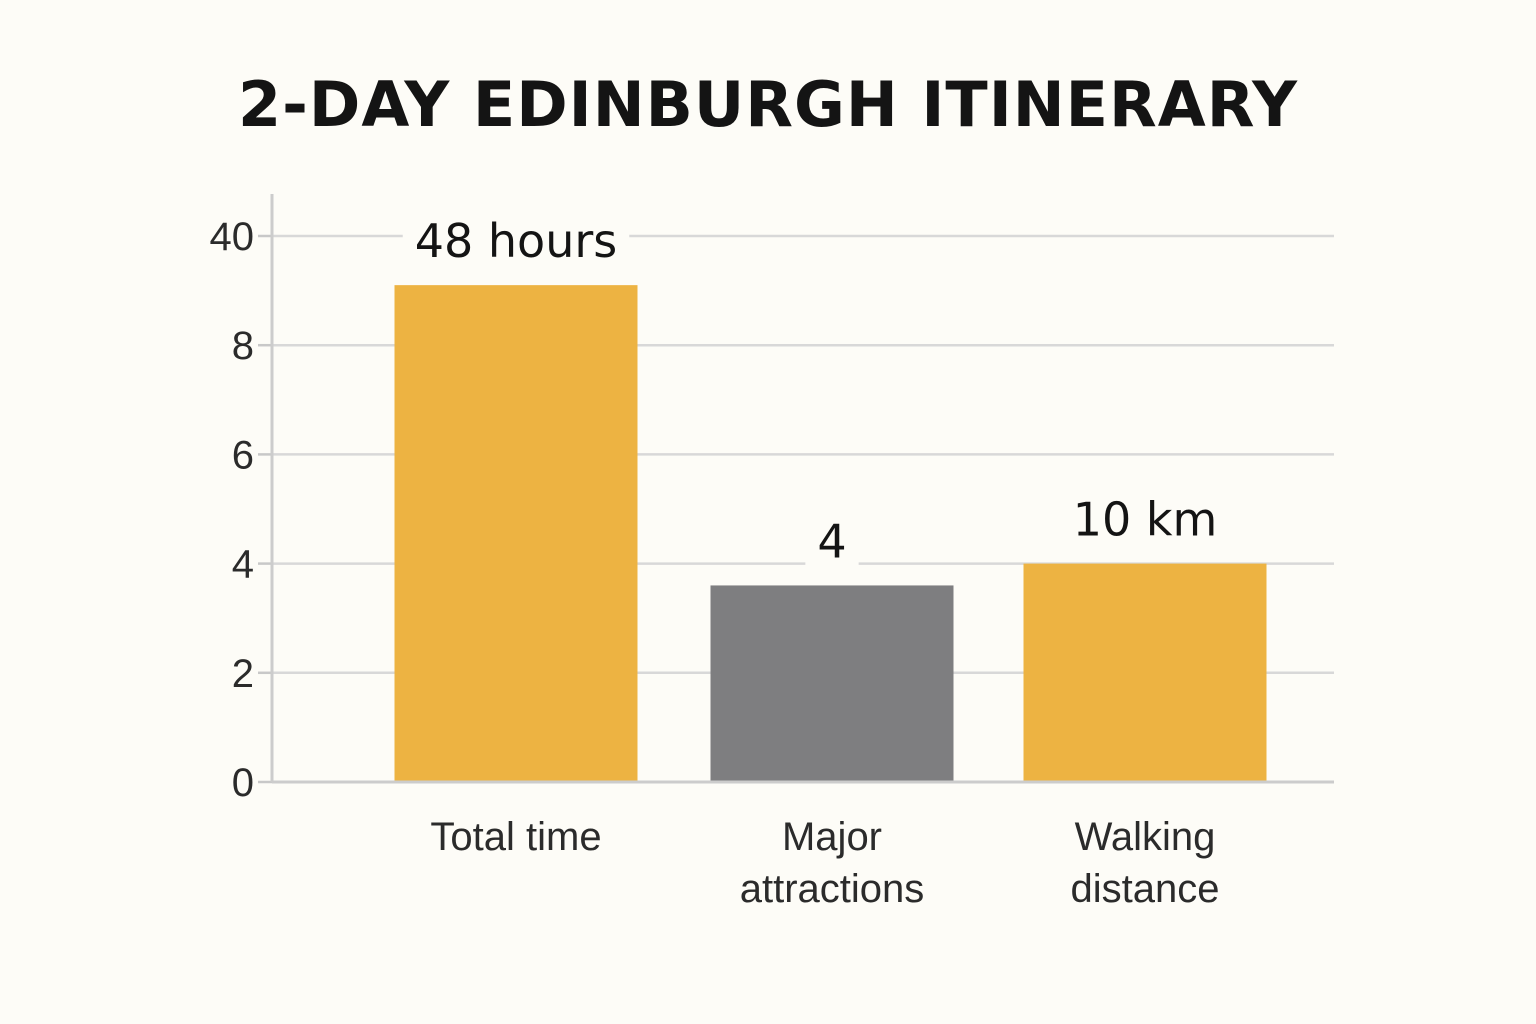 The width and height of the screenshot is (1536, 1024). Describe the element at coordinates (1145, 889) in the screenshot. I see `x-tick-label: distance` at that location.